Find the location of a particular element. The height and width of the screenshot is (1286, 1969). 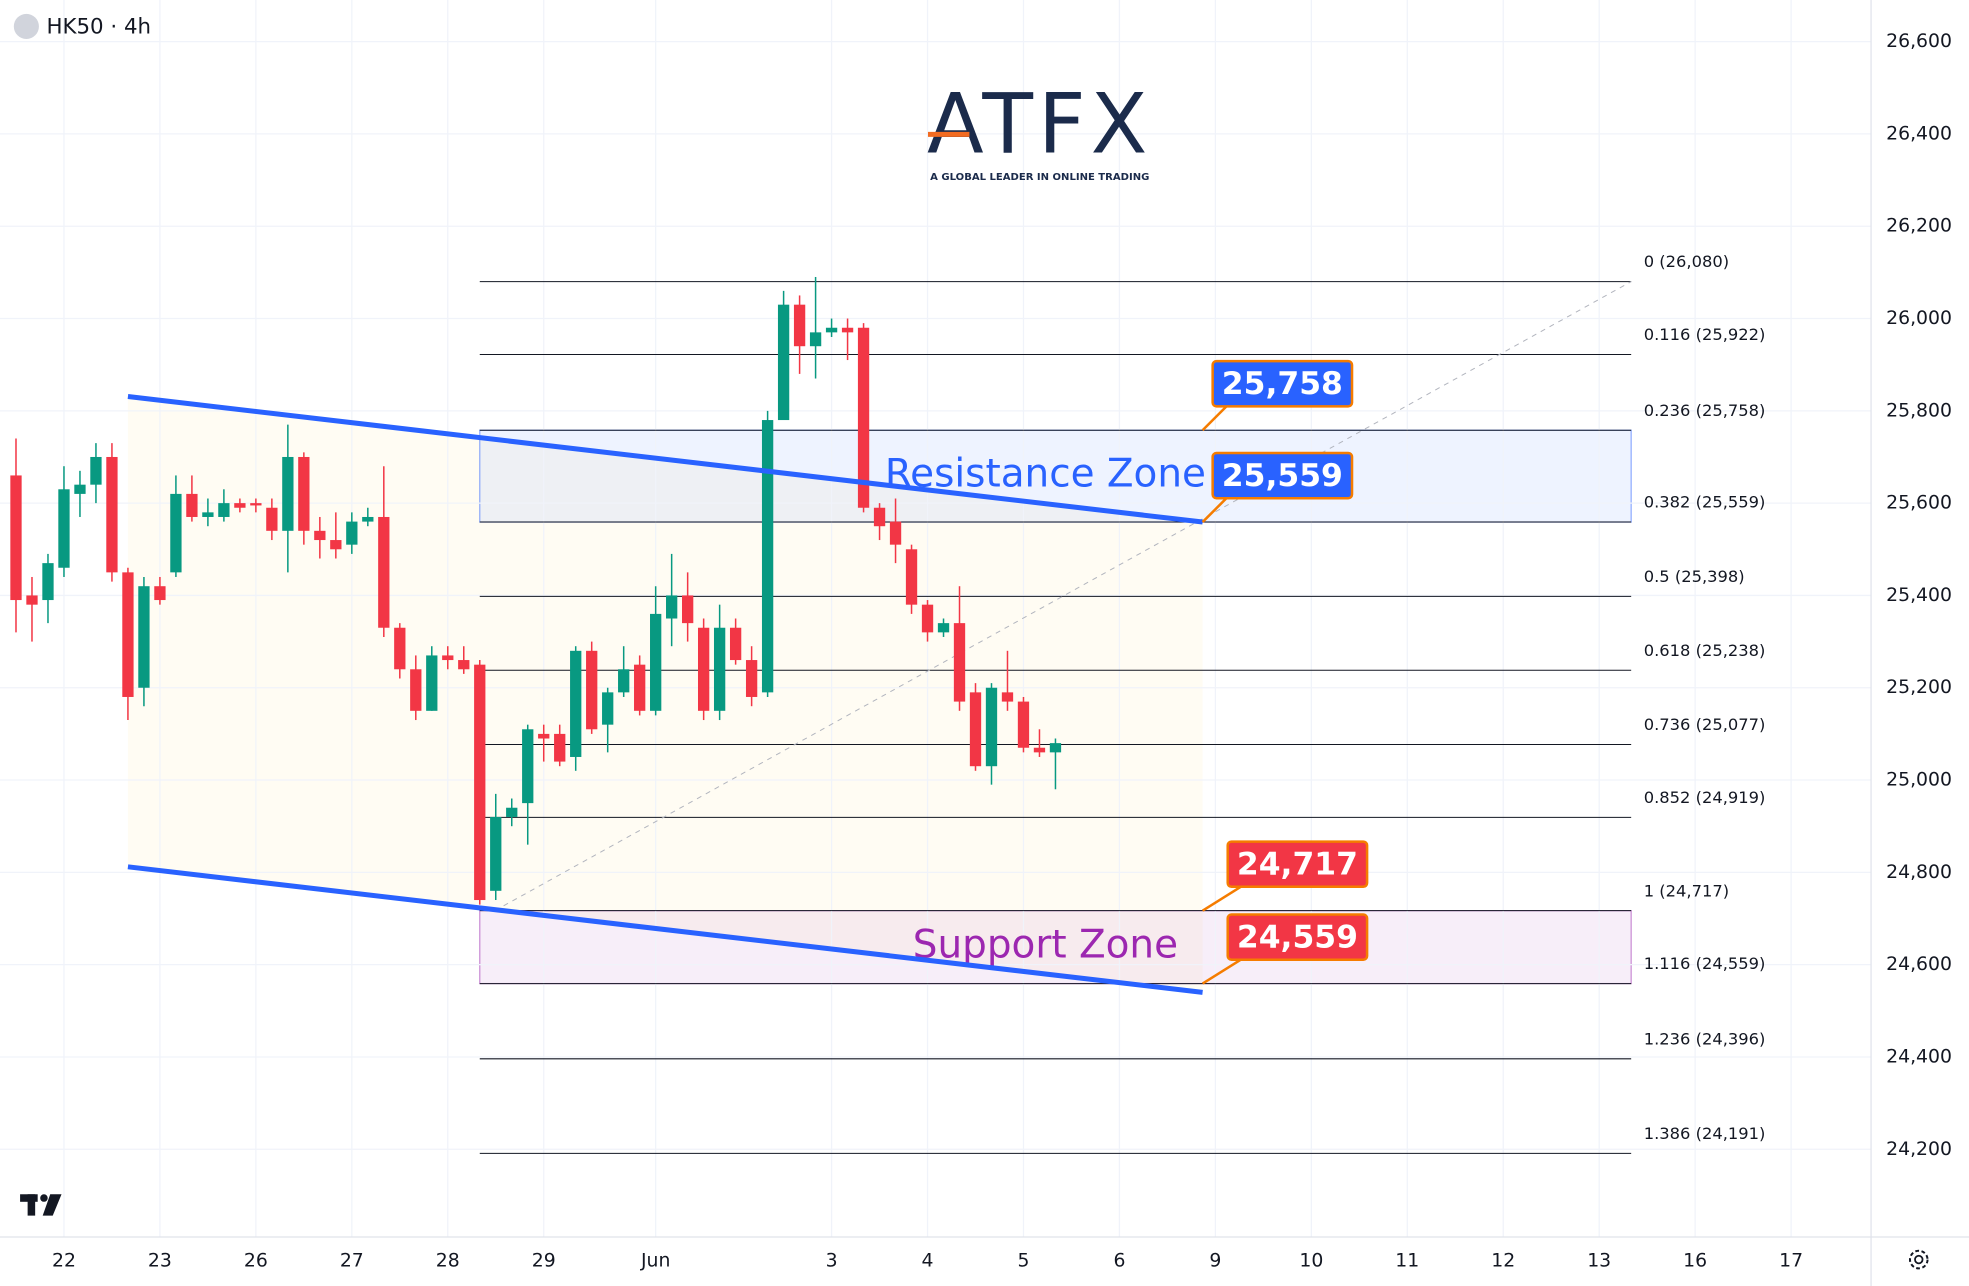

fib-label: 0.736 (25,077) is located at coordinates (1705, 724).